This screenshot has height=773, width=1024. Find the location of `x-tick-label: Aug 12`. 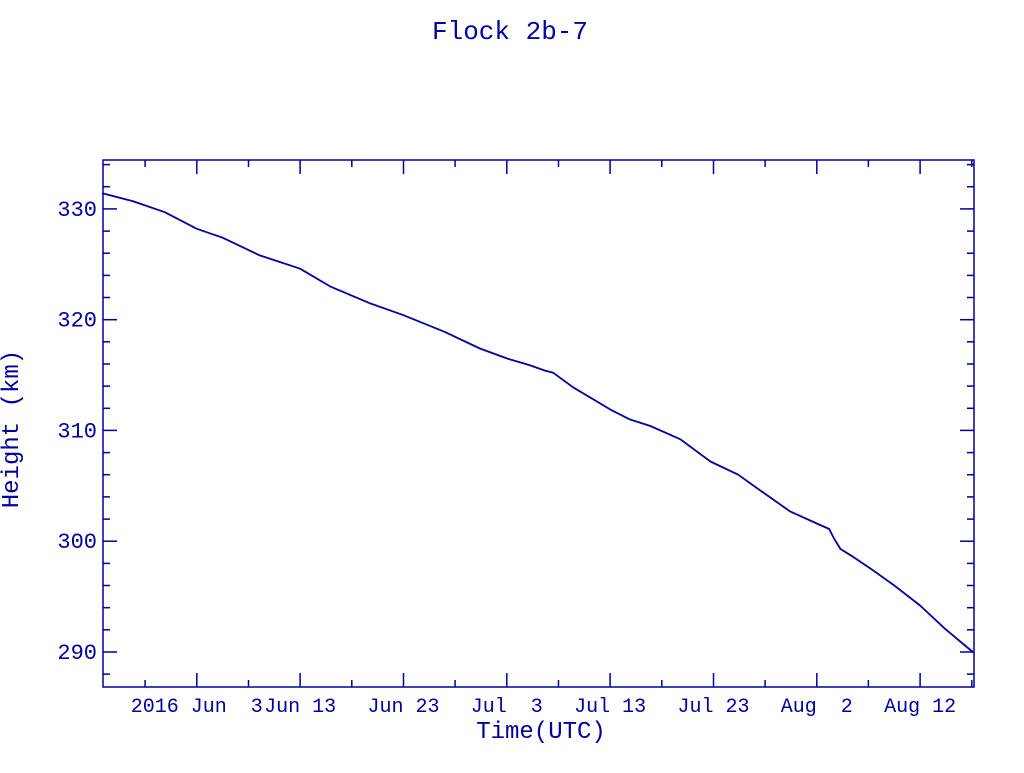

x-tick-label: Aug 12 is located at coordinates (920, 707).